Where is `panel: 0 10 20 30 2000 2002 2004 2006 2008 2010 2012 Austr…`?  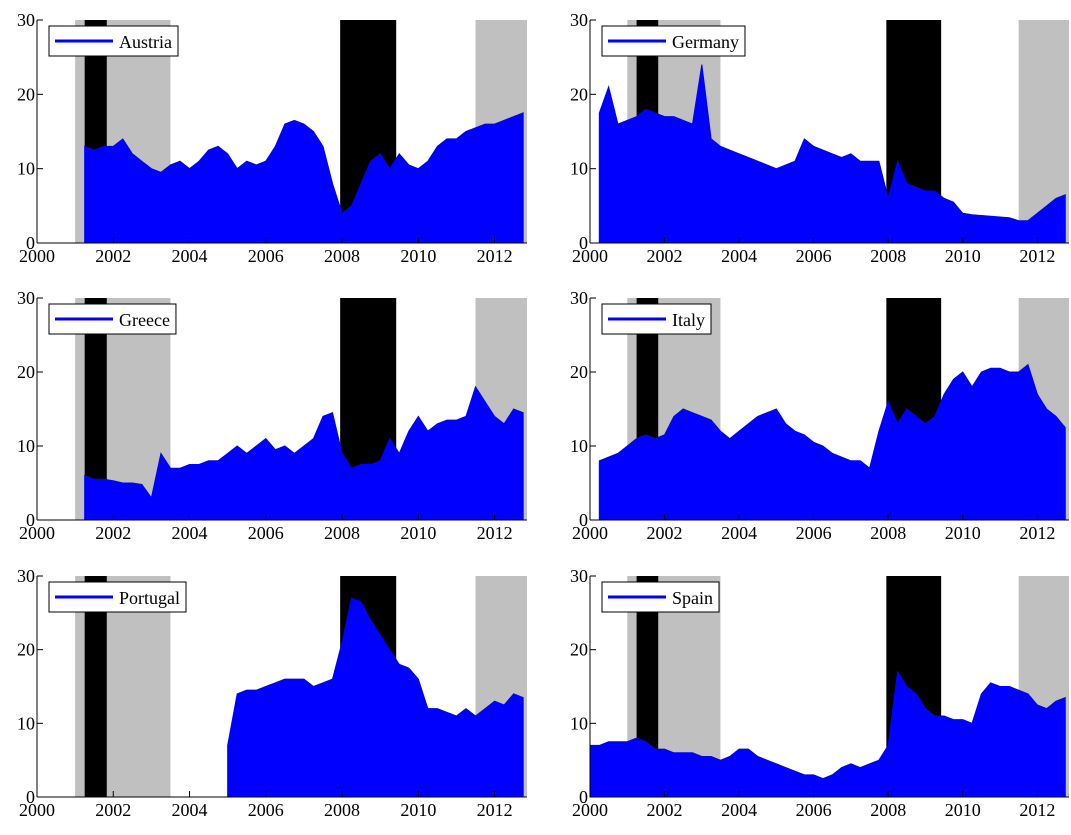
panel: 0 10 20 30 2000 2002 2004 2006 2008 2010 2012 Austr… is located at coordinates (272, 138).